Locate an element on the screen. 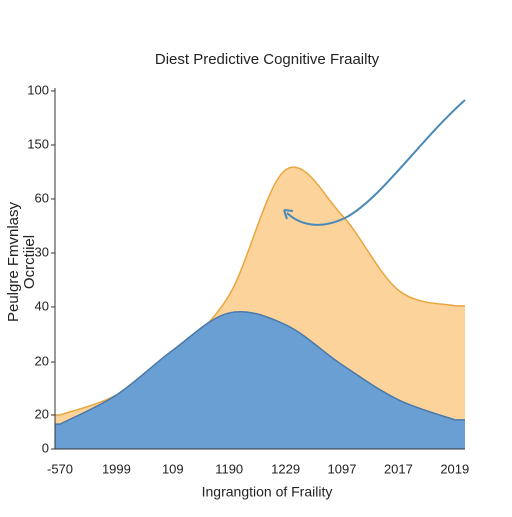 The height and width of the screenshot is (517, 512). y-axis-label: Peulgre Fmvnlasy Ocrctiiel is located at coordinates (21, 261).